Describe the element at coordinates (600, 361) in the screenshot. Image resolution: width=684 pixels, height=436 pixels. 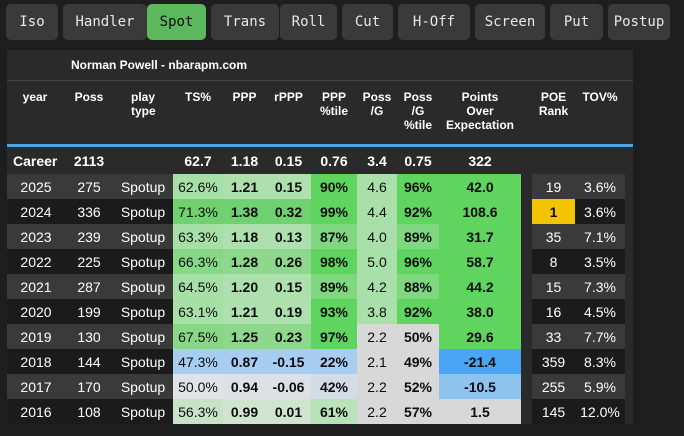
I see `cell-tov-pct: 8.3%` at that location.